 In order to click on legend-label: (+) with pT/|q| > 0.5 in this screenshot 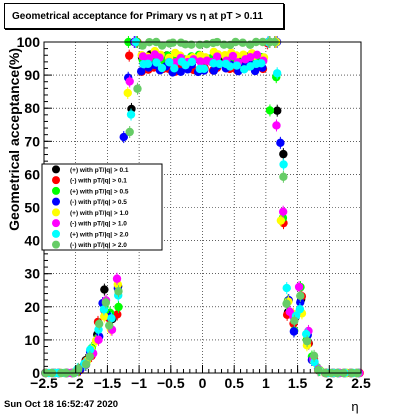, I will do `click(99, 191)`.